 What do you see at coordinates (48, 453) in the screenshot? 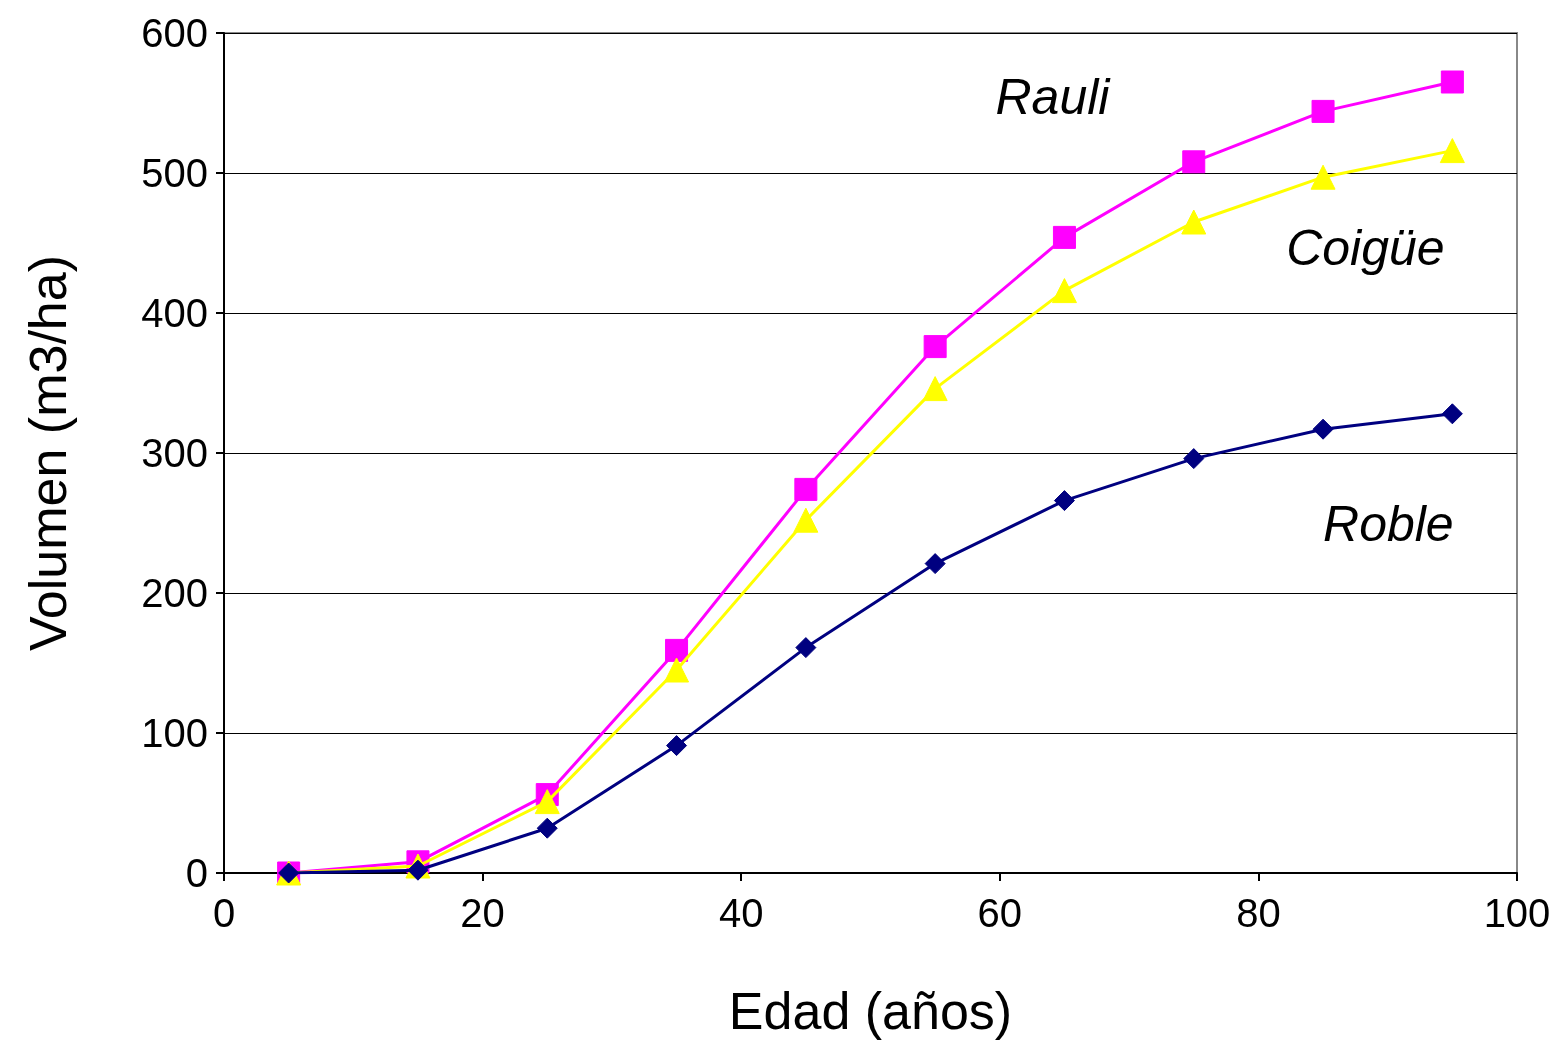
I see `y-axis-title: Volumen (m3/ha)` at bounding box center [48, 453].